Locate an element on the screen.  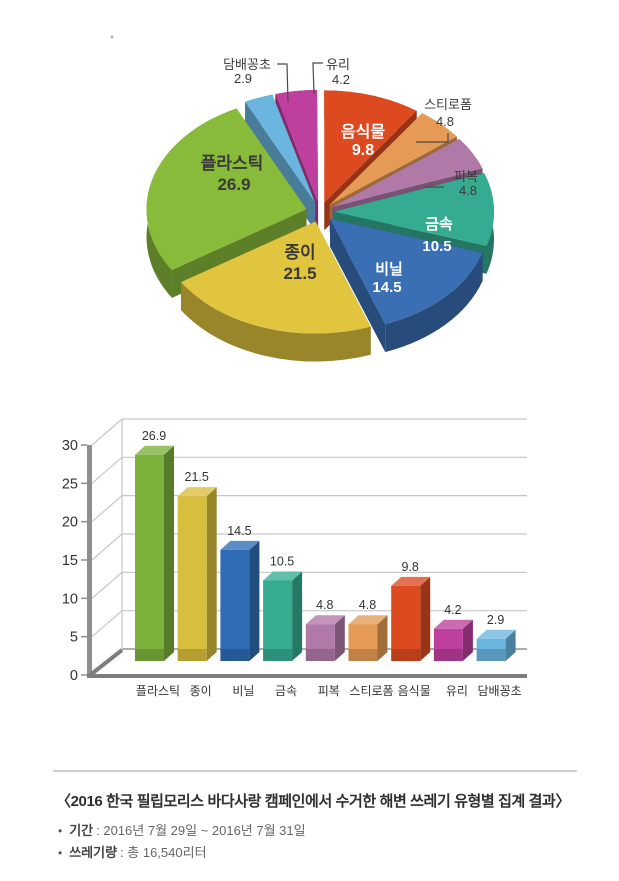
pie-label-name: 플라스틱 is located at coordinates (232, 163).